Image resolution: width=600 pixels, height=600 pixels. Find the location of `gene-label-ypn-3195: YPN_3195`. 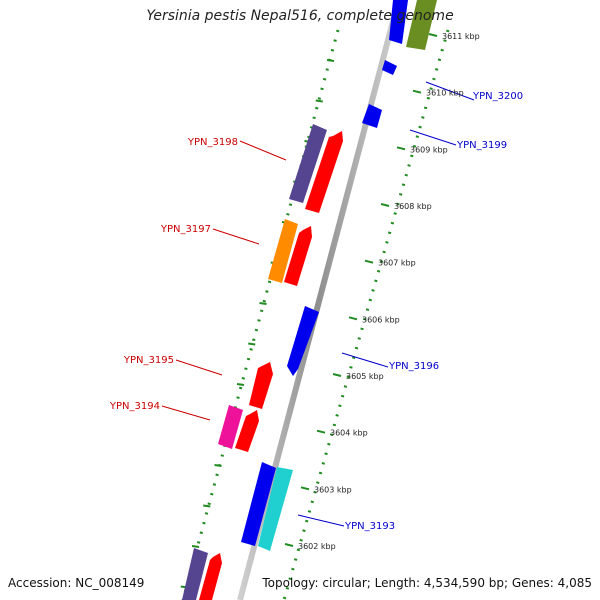

gene-label-ypn-3195: YPN_3195 is located at coordinates (148, 360).